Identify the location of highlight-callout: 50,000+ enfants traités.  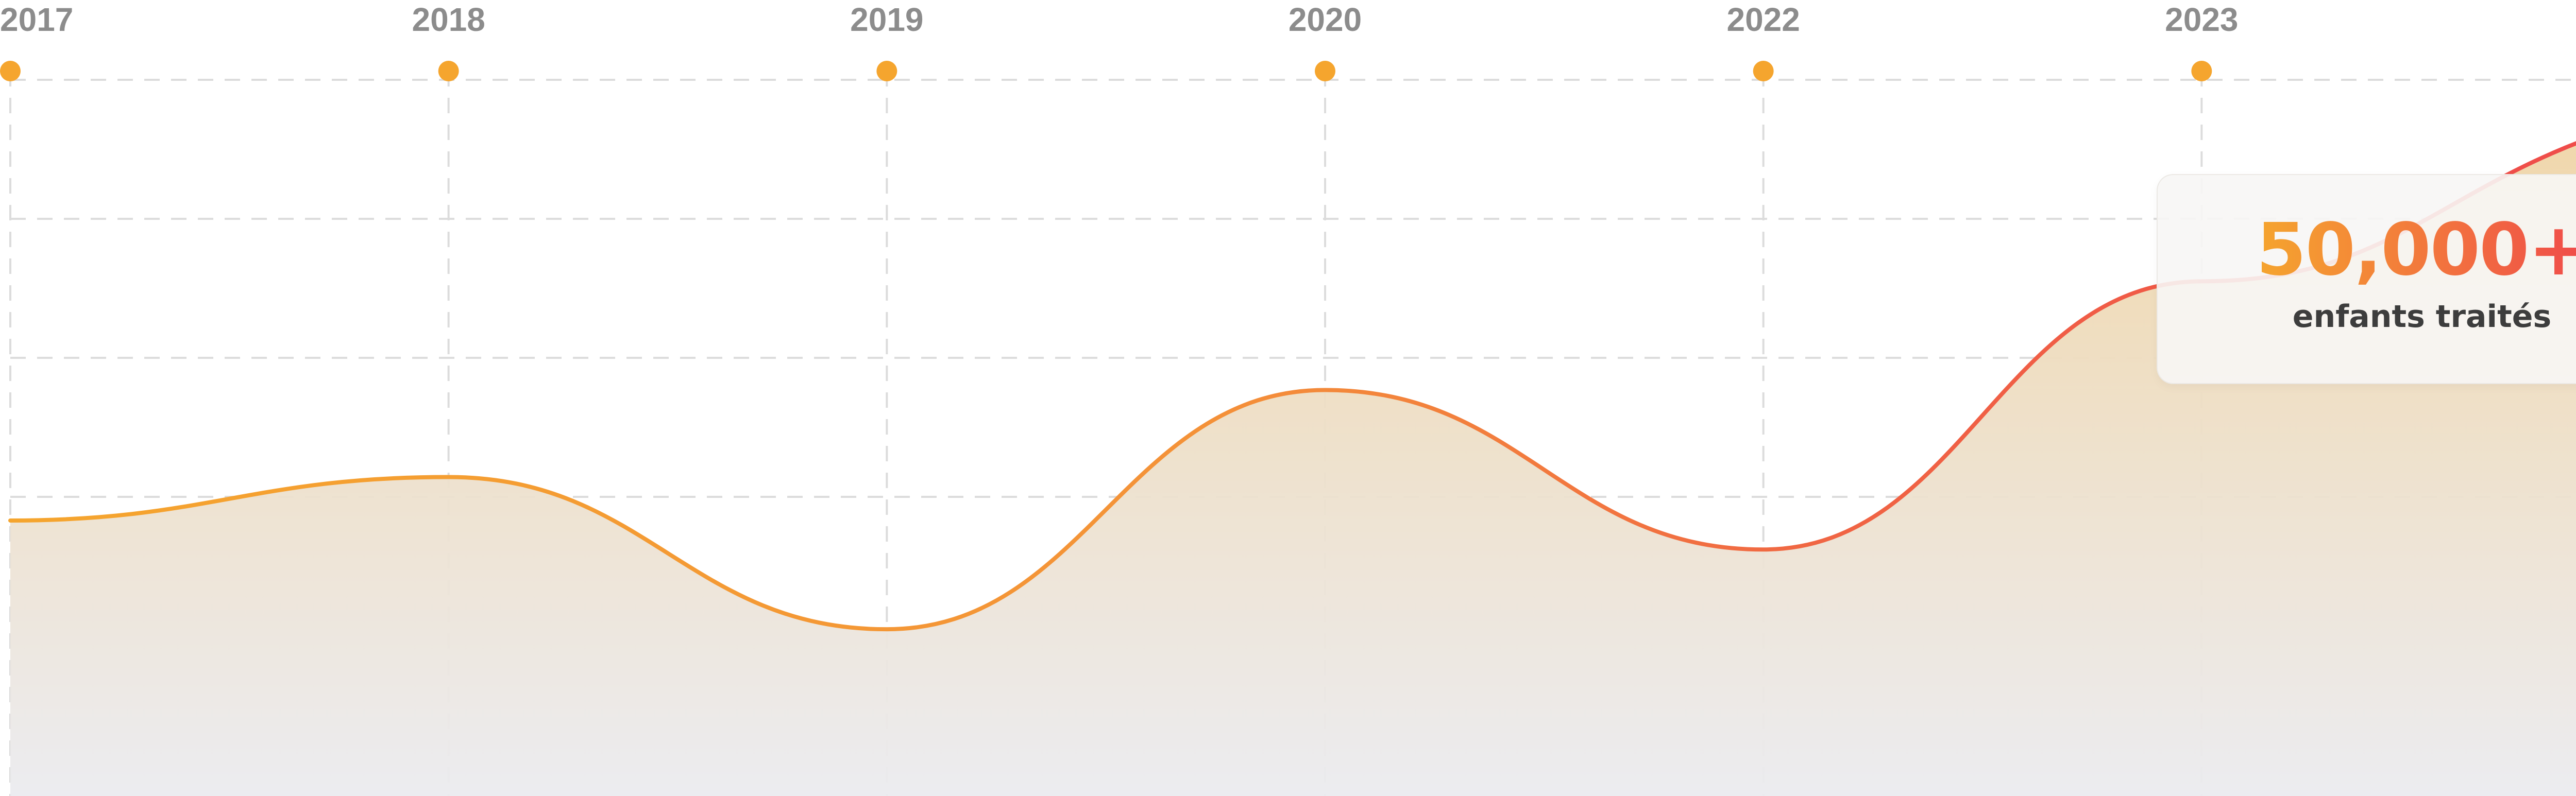
(2366, 279).